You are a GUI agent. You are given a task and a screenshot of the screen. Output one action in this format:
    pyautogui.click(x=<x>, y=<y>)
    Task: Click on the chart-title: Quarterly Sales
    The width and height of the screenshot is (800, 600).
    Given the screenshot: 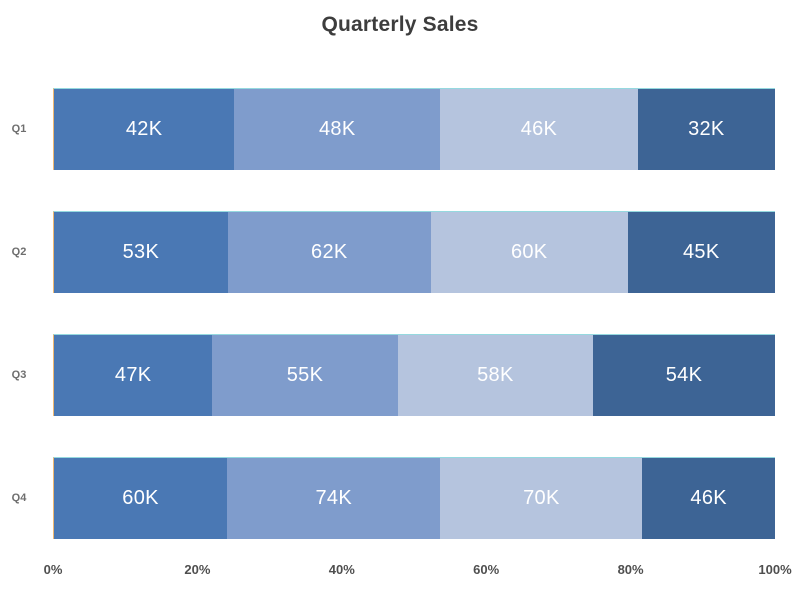 What is the action you would take?
    pyautogui.click(x=400, y=24)
    